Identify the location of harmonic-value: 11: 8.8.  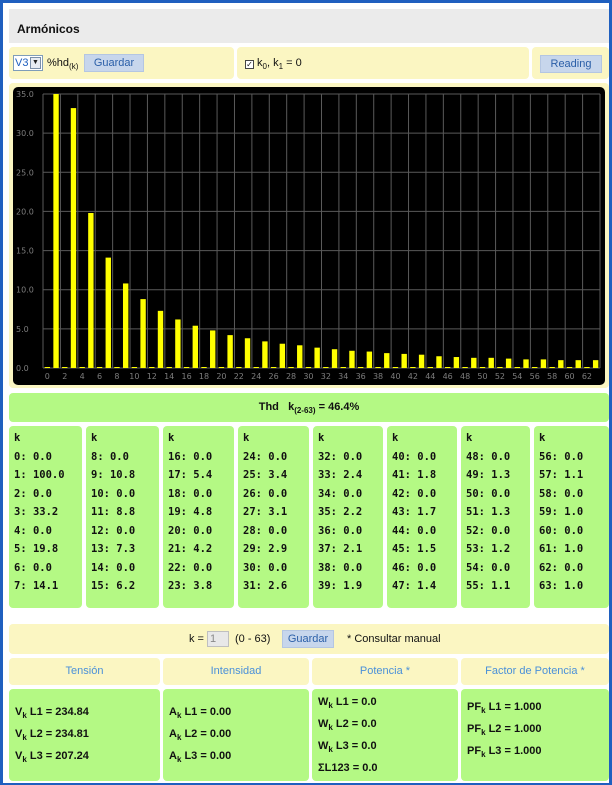
(113, 512).